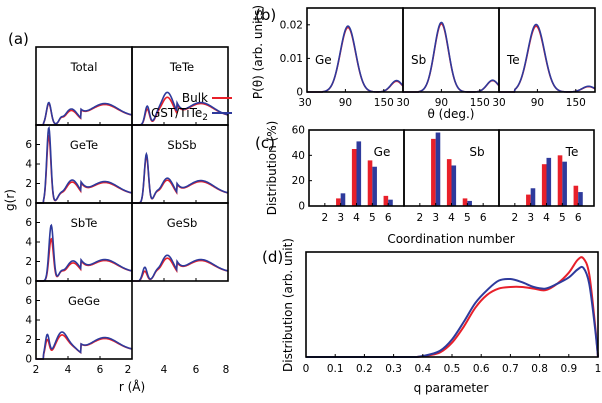 The image size is (602, 403). Describe the element at coordinates (10, 200) in the screenshot. I see `rdf-y-axis-label: g(r)` at that location.